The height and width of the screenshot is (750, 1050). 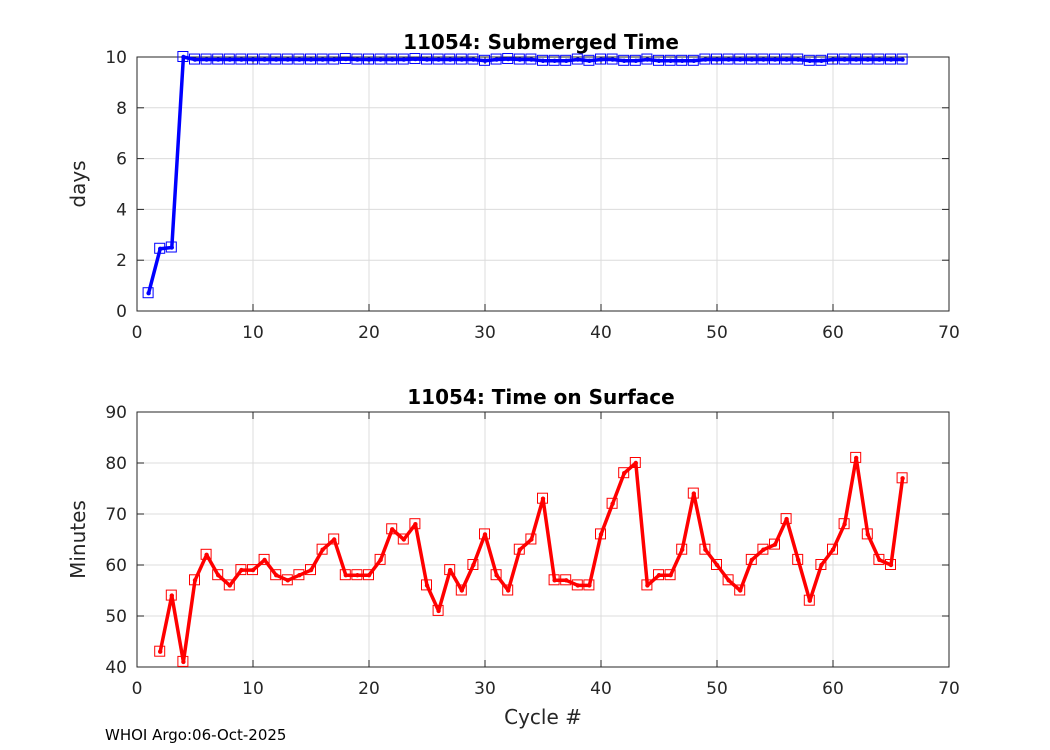 What do you see at coordinates (717, 333) in the screenshot?
I see `chart1-x-tick-label: 50` at bounding box center [717, 333].